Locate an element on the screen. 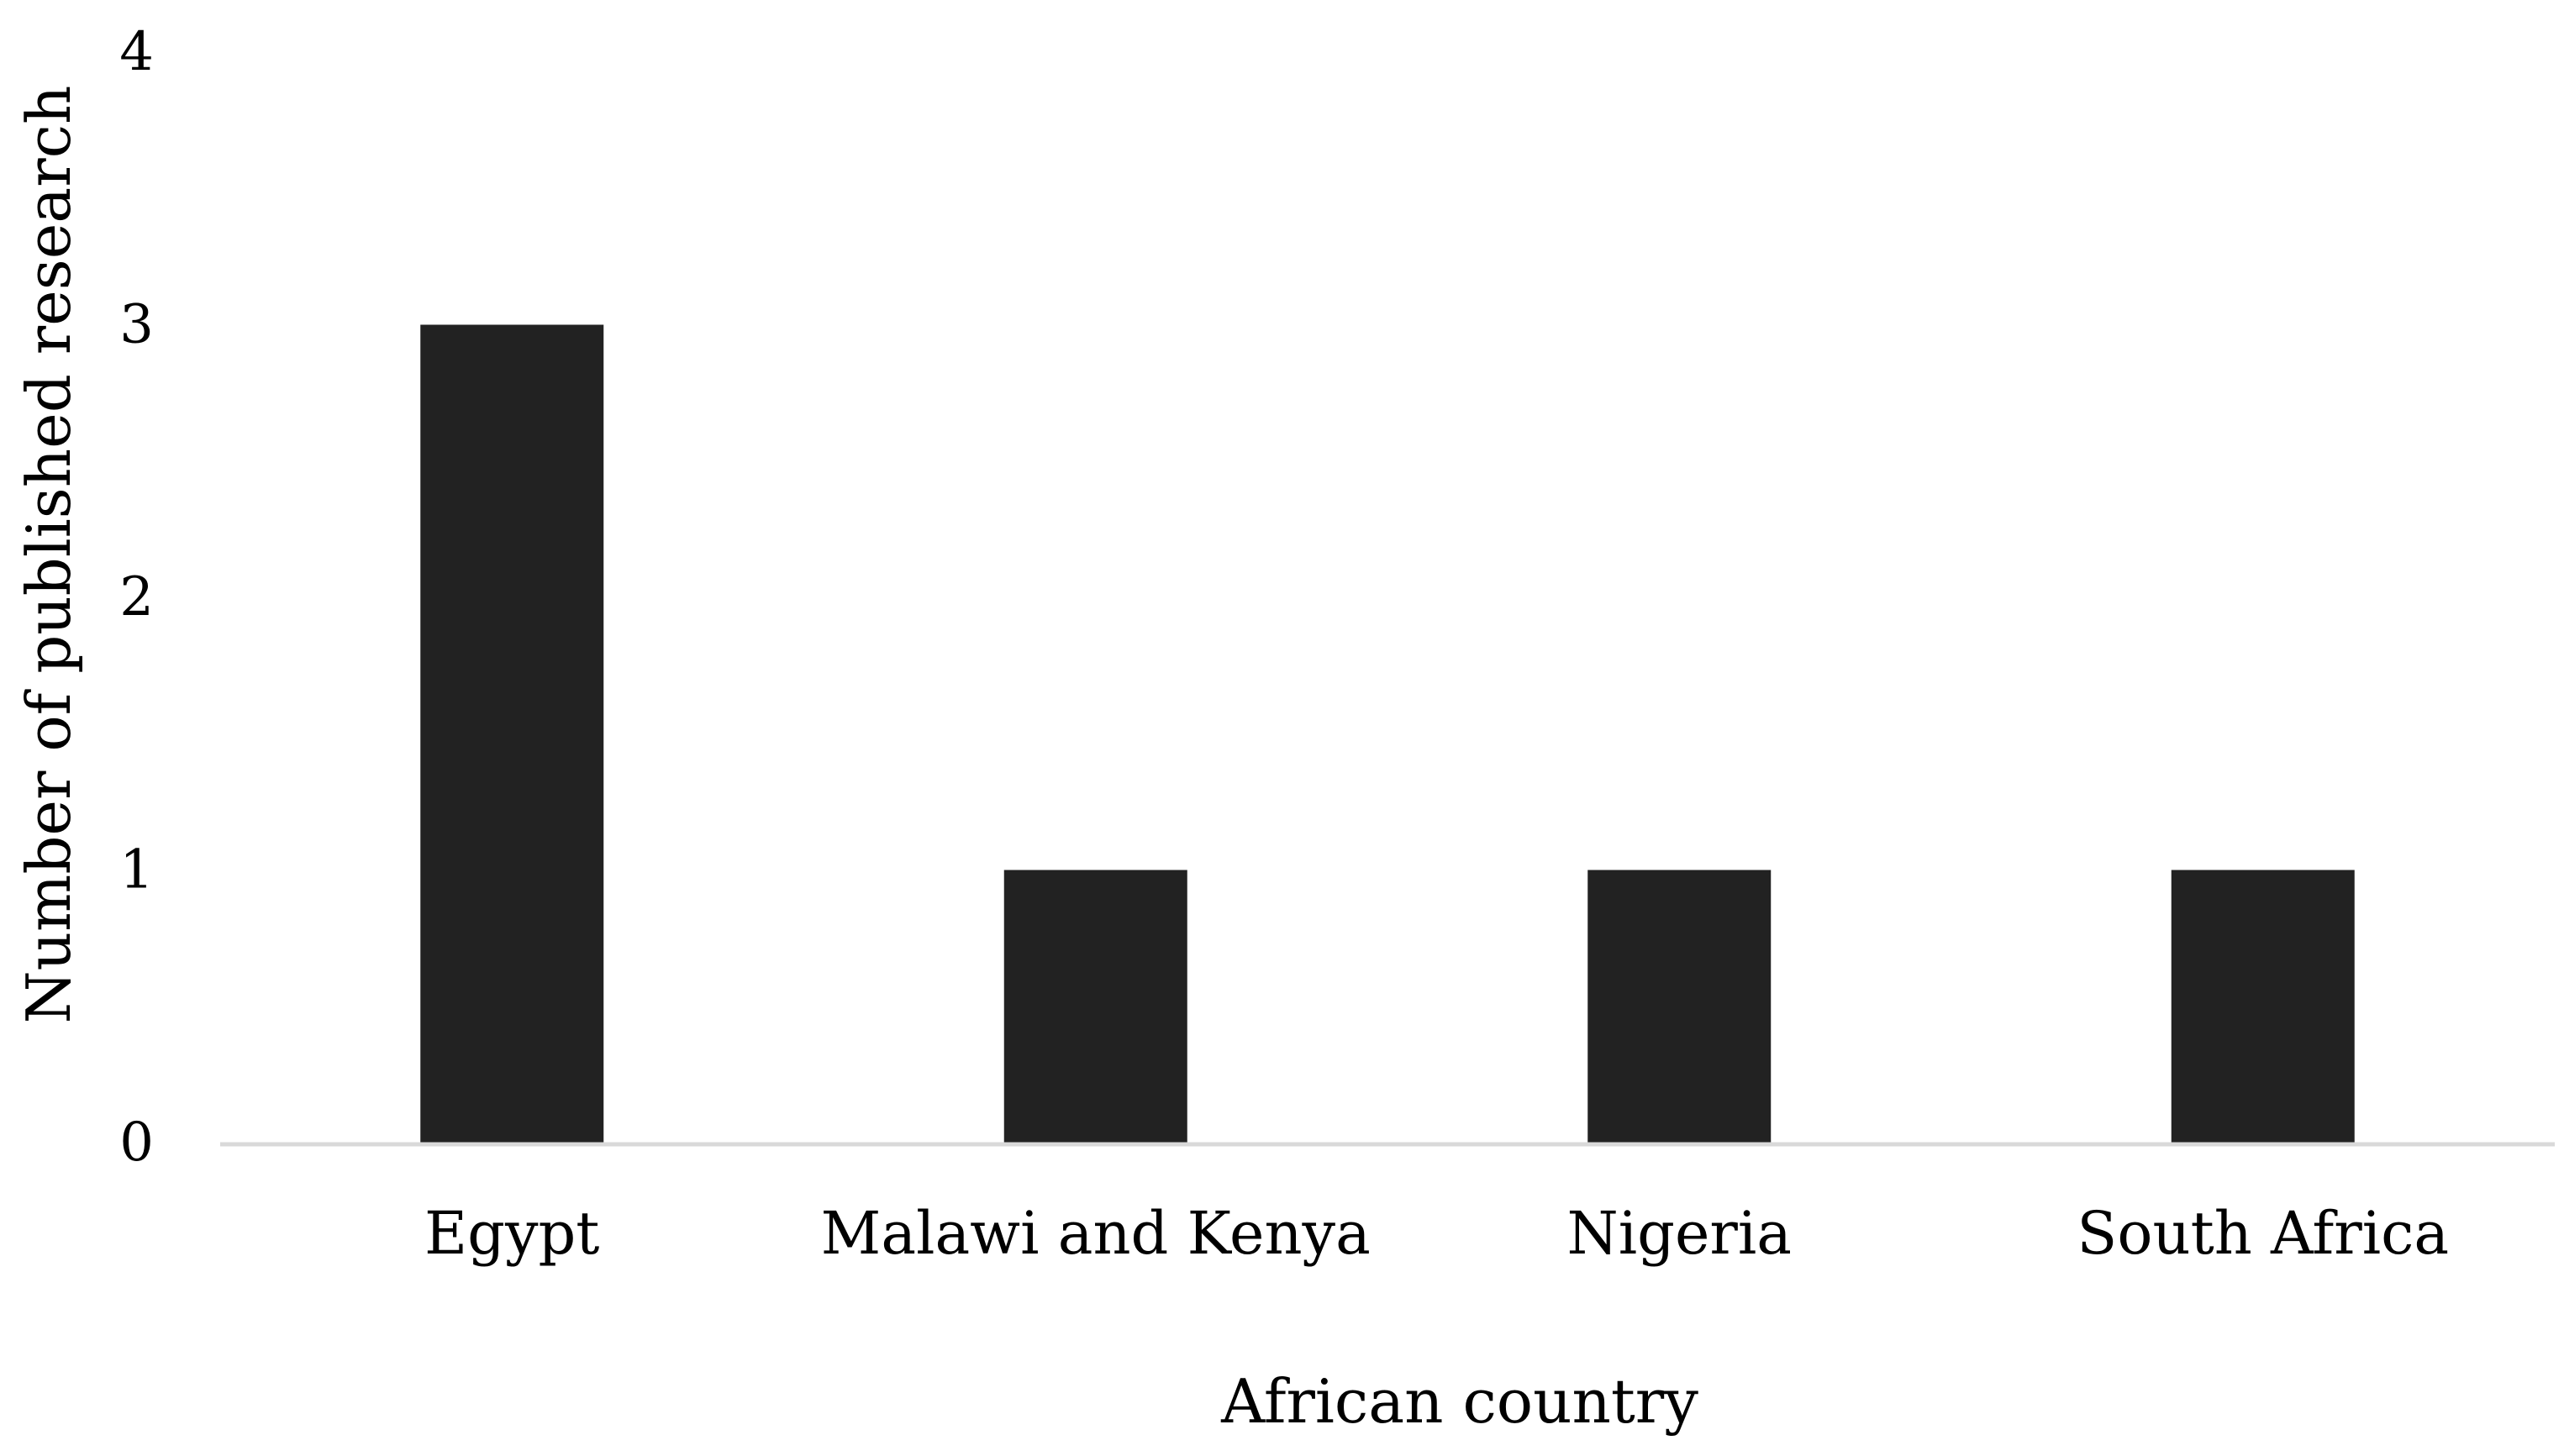 This screenshot has width=2564, height=1456. bar-nigeria is located at coordinates (1679, 1006).